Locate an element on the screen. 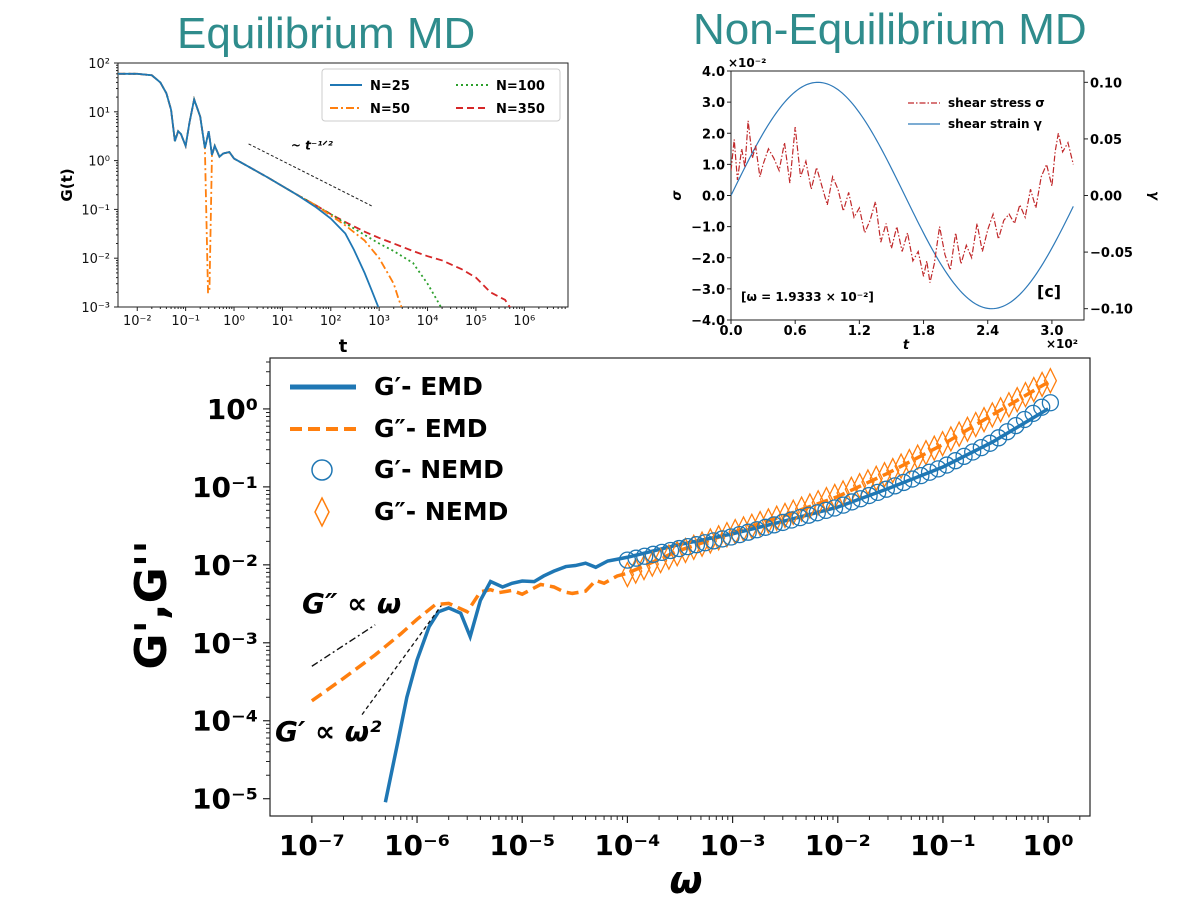 The image size is (1200, 900). emd-ytick-label: 10⁻¹ is located at coordinates (95, 210).